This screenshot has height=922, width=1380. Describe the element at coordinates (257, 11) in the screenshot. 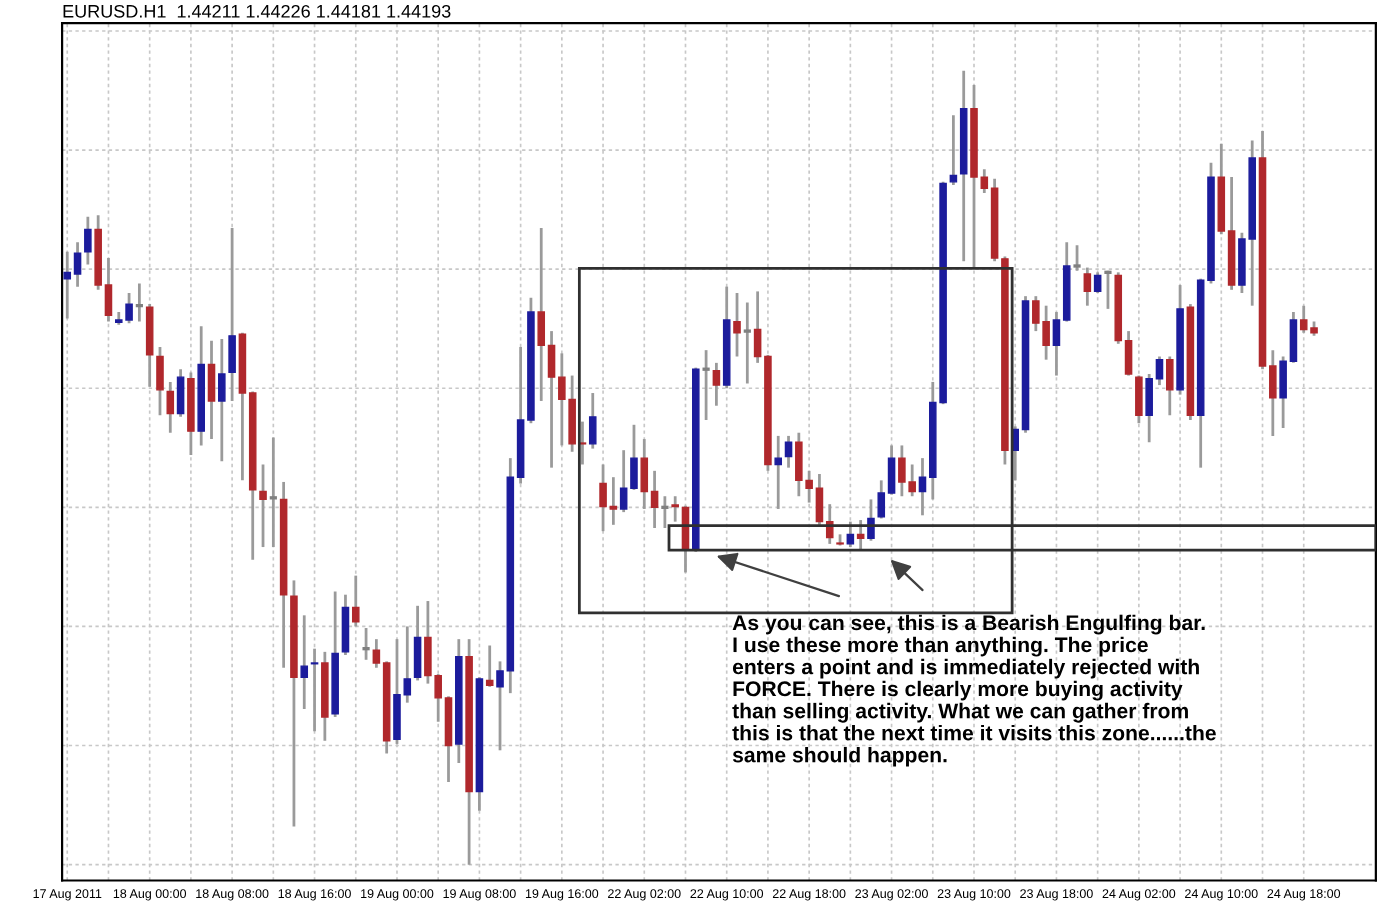

I see `chart-title: EURUSD.H1 1.44211 1.44226 1.44181 1.44193` at that location.